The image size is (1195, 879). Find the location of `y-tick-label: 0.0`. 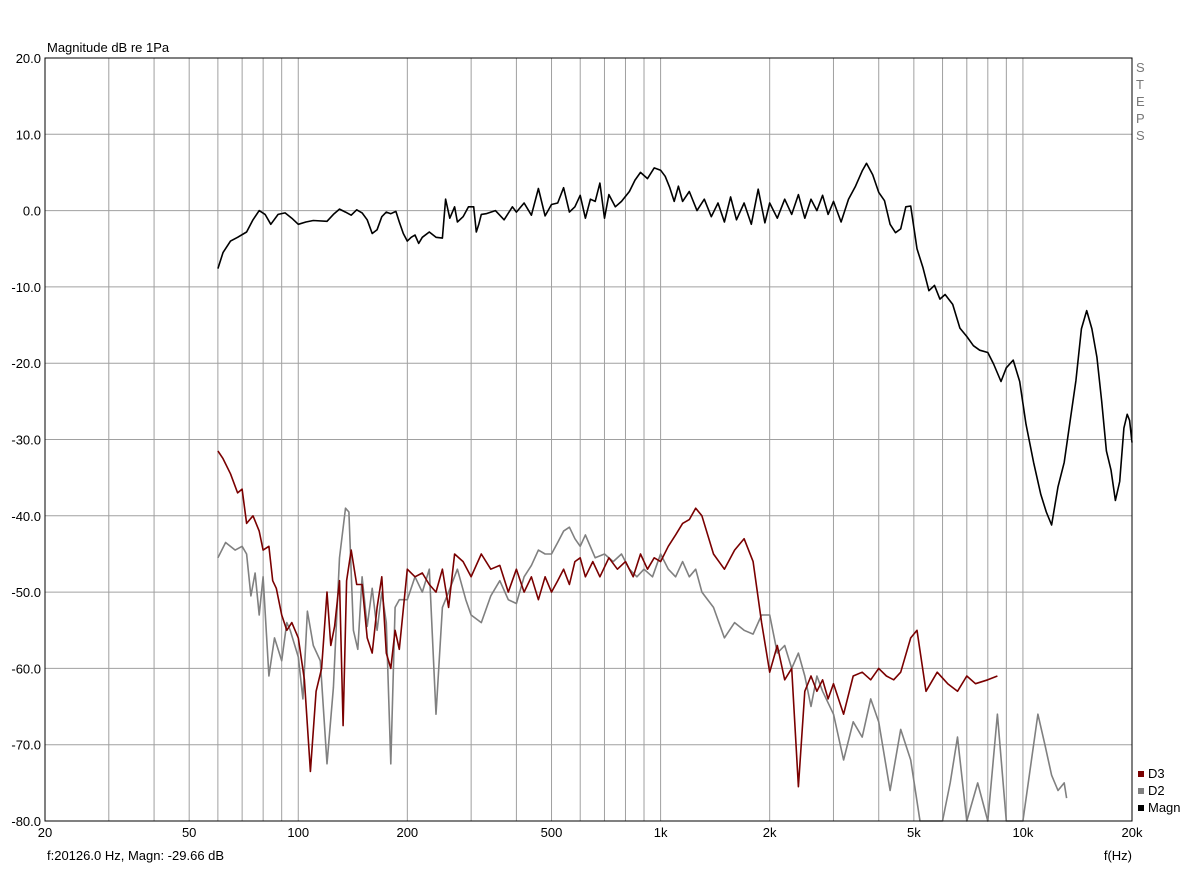

y-tick-label: 0.0 is located at coordinates (32, 211).